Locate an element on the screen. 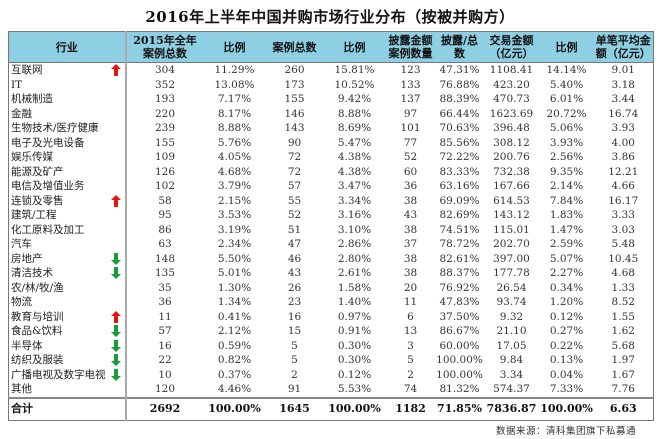 Image resolution: width=660 pixels, height=439 pixels. cell-cases: 146 is located at coordinates (294, 113).